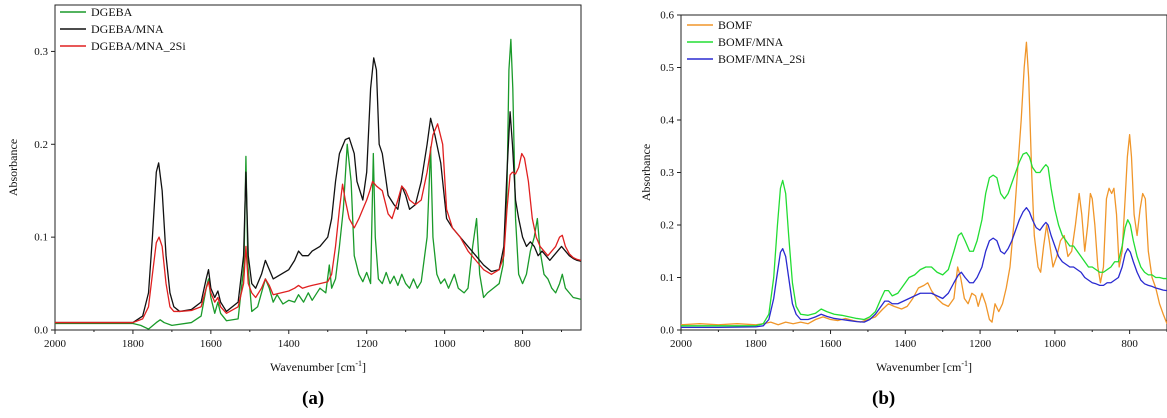 The height and width of the screenshot is (418, 1167). Describe the element at coordinates (735, 25) in the screenshot. I see `legend-entry: BOMF` at that location.